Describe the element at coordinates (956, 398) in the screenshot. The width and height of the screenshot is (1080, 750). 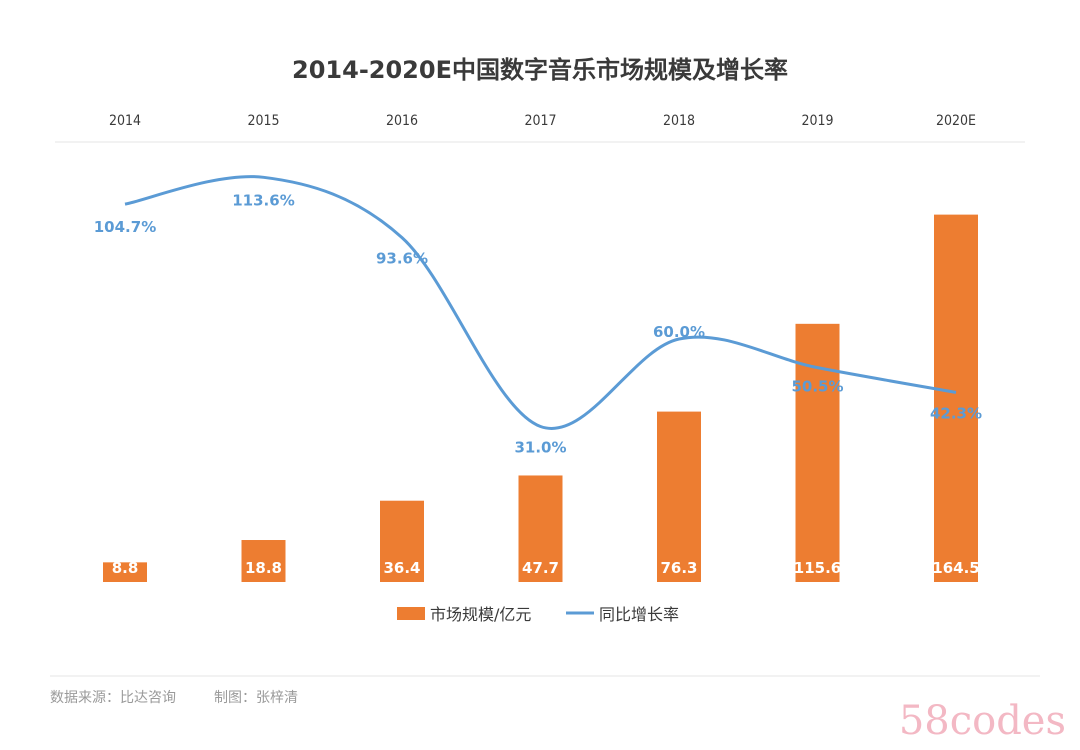
I see `bar-2020E` at that location.